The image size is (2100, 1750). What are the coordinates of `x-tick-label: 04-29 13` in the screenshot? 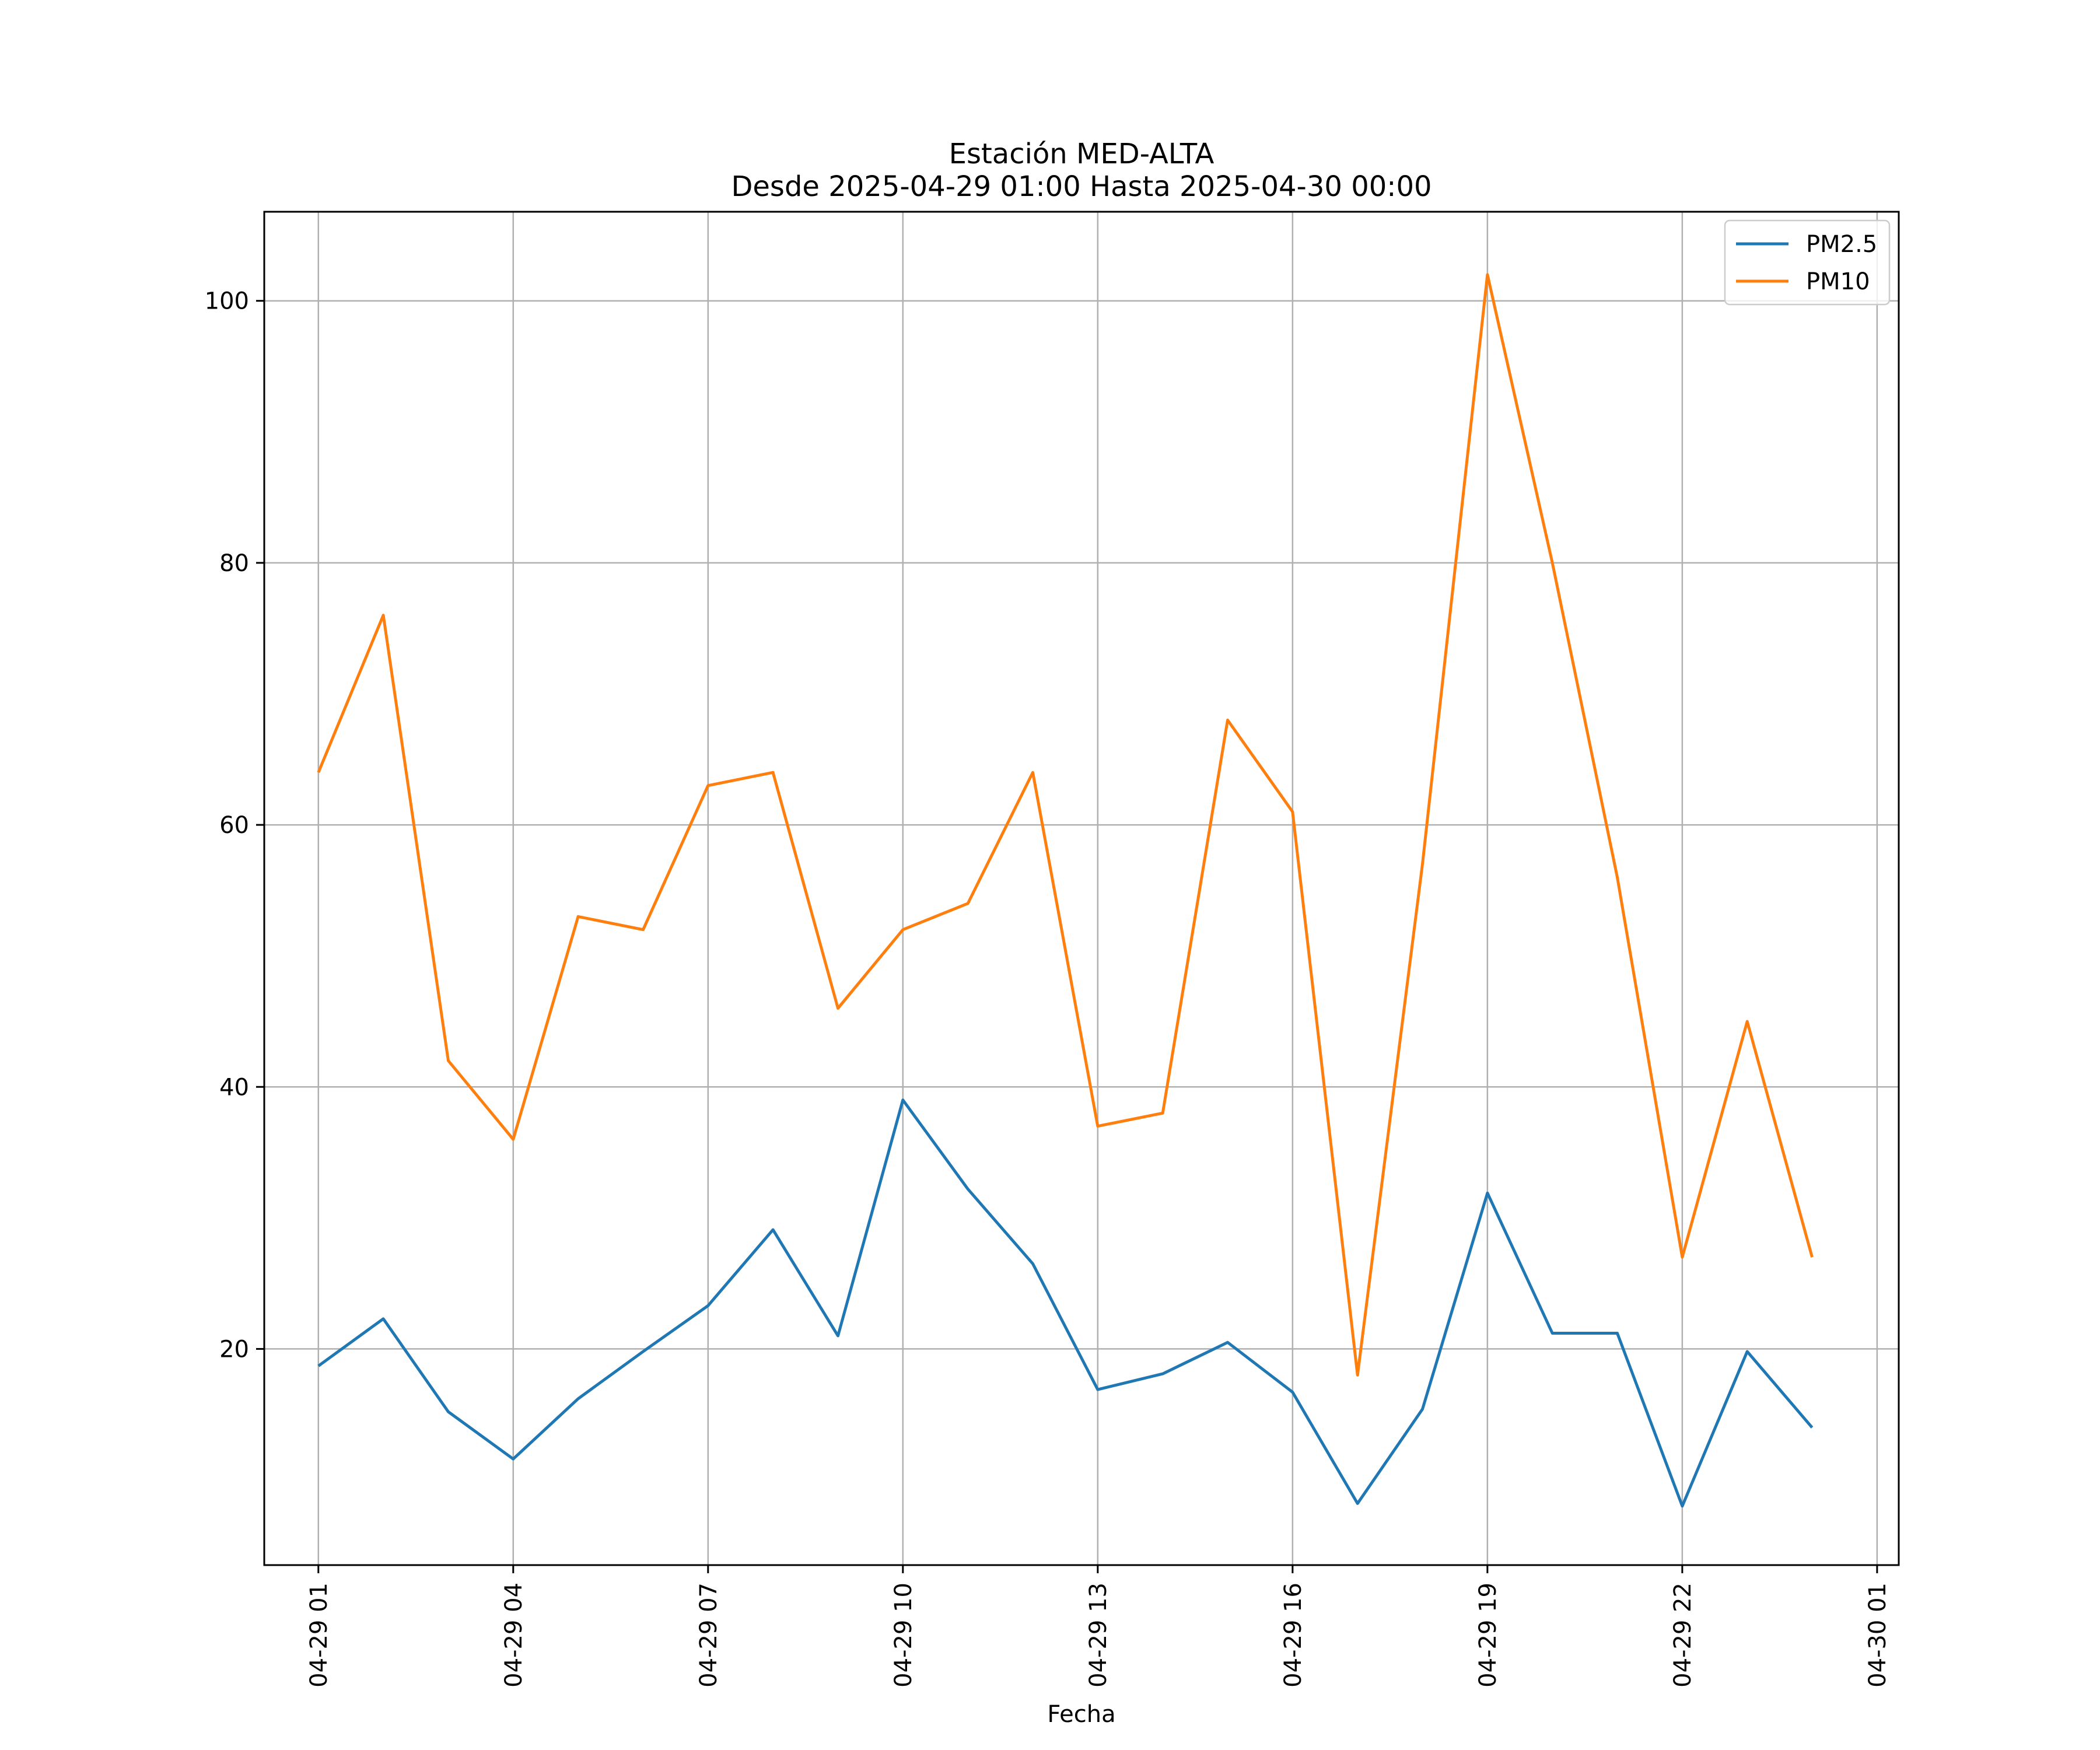 It's located at (1098, 1636).